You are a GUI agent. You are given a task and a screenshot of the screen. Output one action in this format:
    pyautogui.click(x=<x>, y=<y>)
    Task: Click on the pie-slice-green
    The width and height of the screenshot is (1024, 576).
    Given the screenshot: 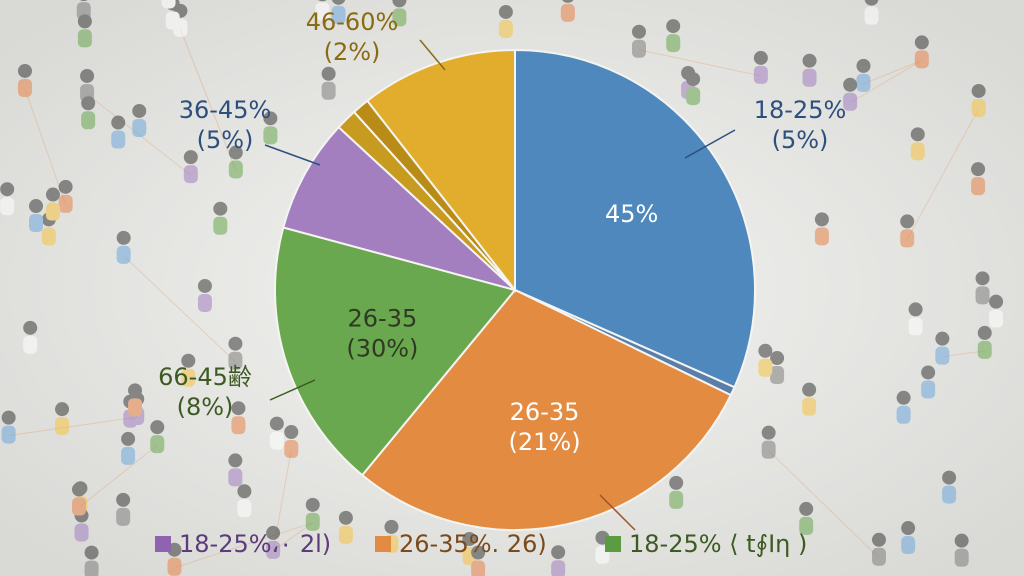 What is the action you would take?
    pyautogui.click(x=395, y=351)
    